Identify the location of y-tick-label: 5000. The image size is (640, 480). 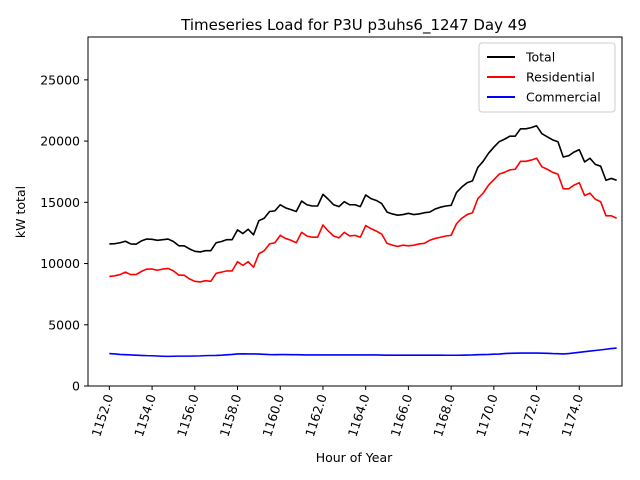
(64, 324).